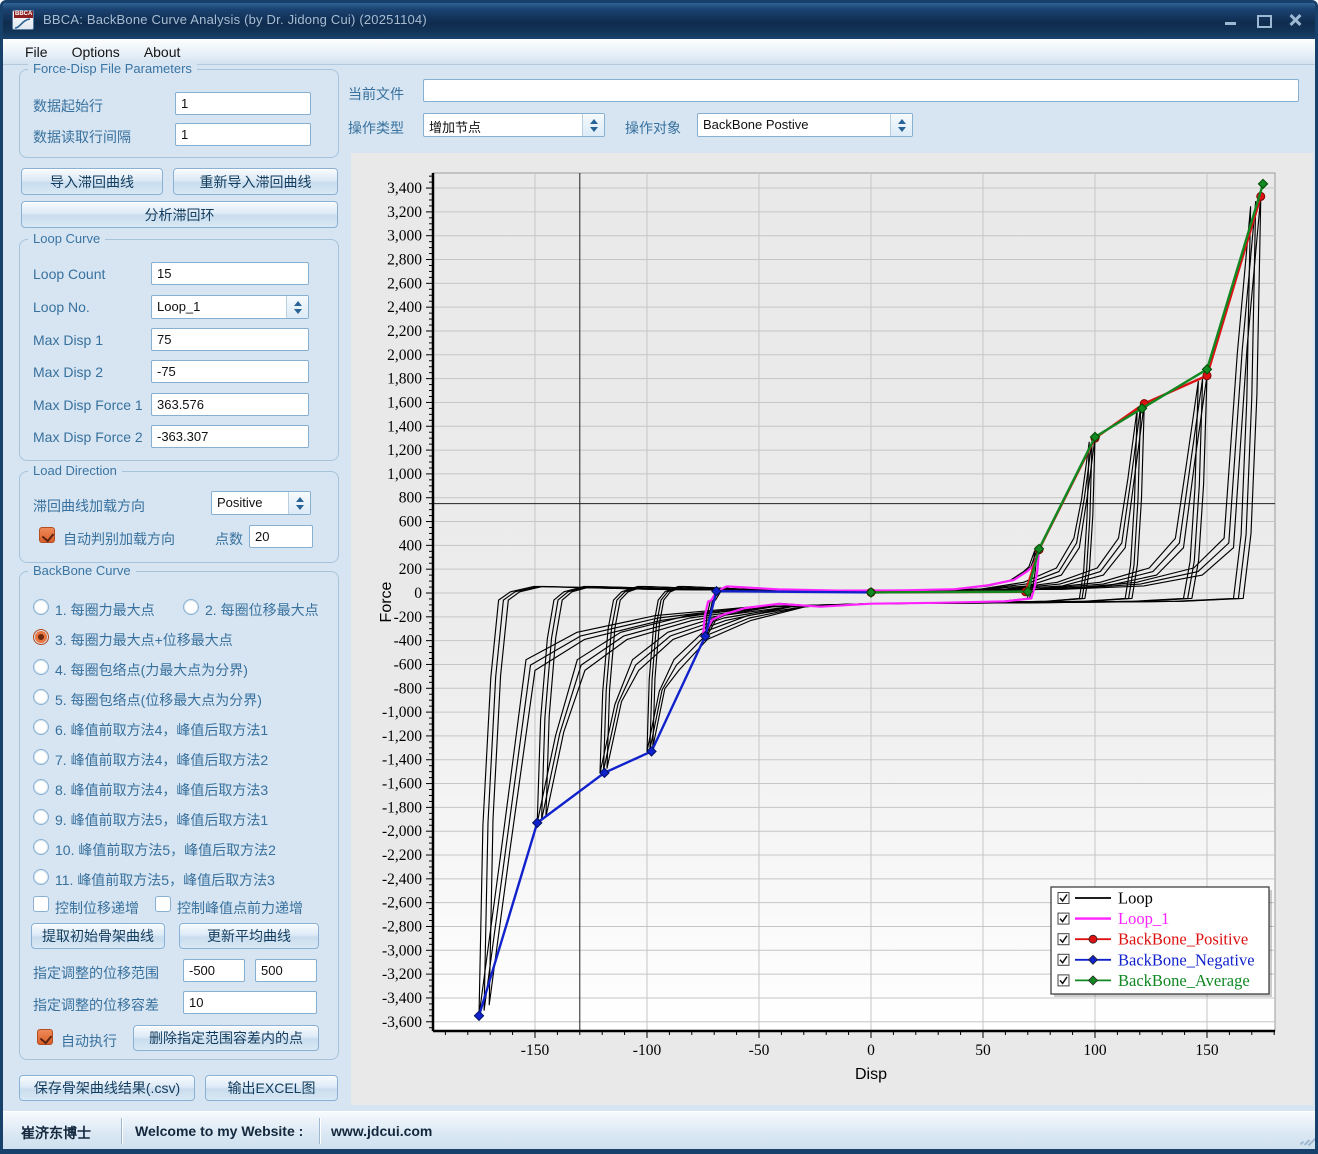  I want to click on extract-backbone-button: 提取初始骨架曲线, so click(98, 936).